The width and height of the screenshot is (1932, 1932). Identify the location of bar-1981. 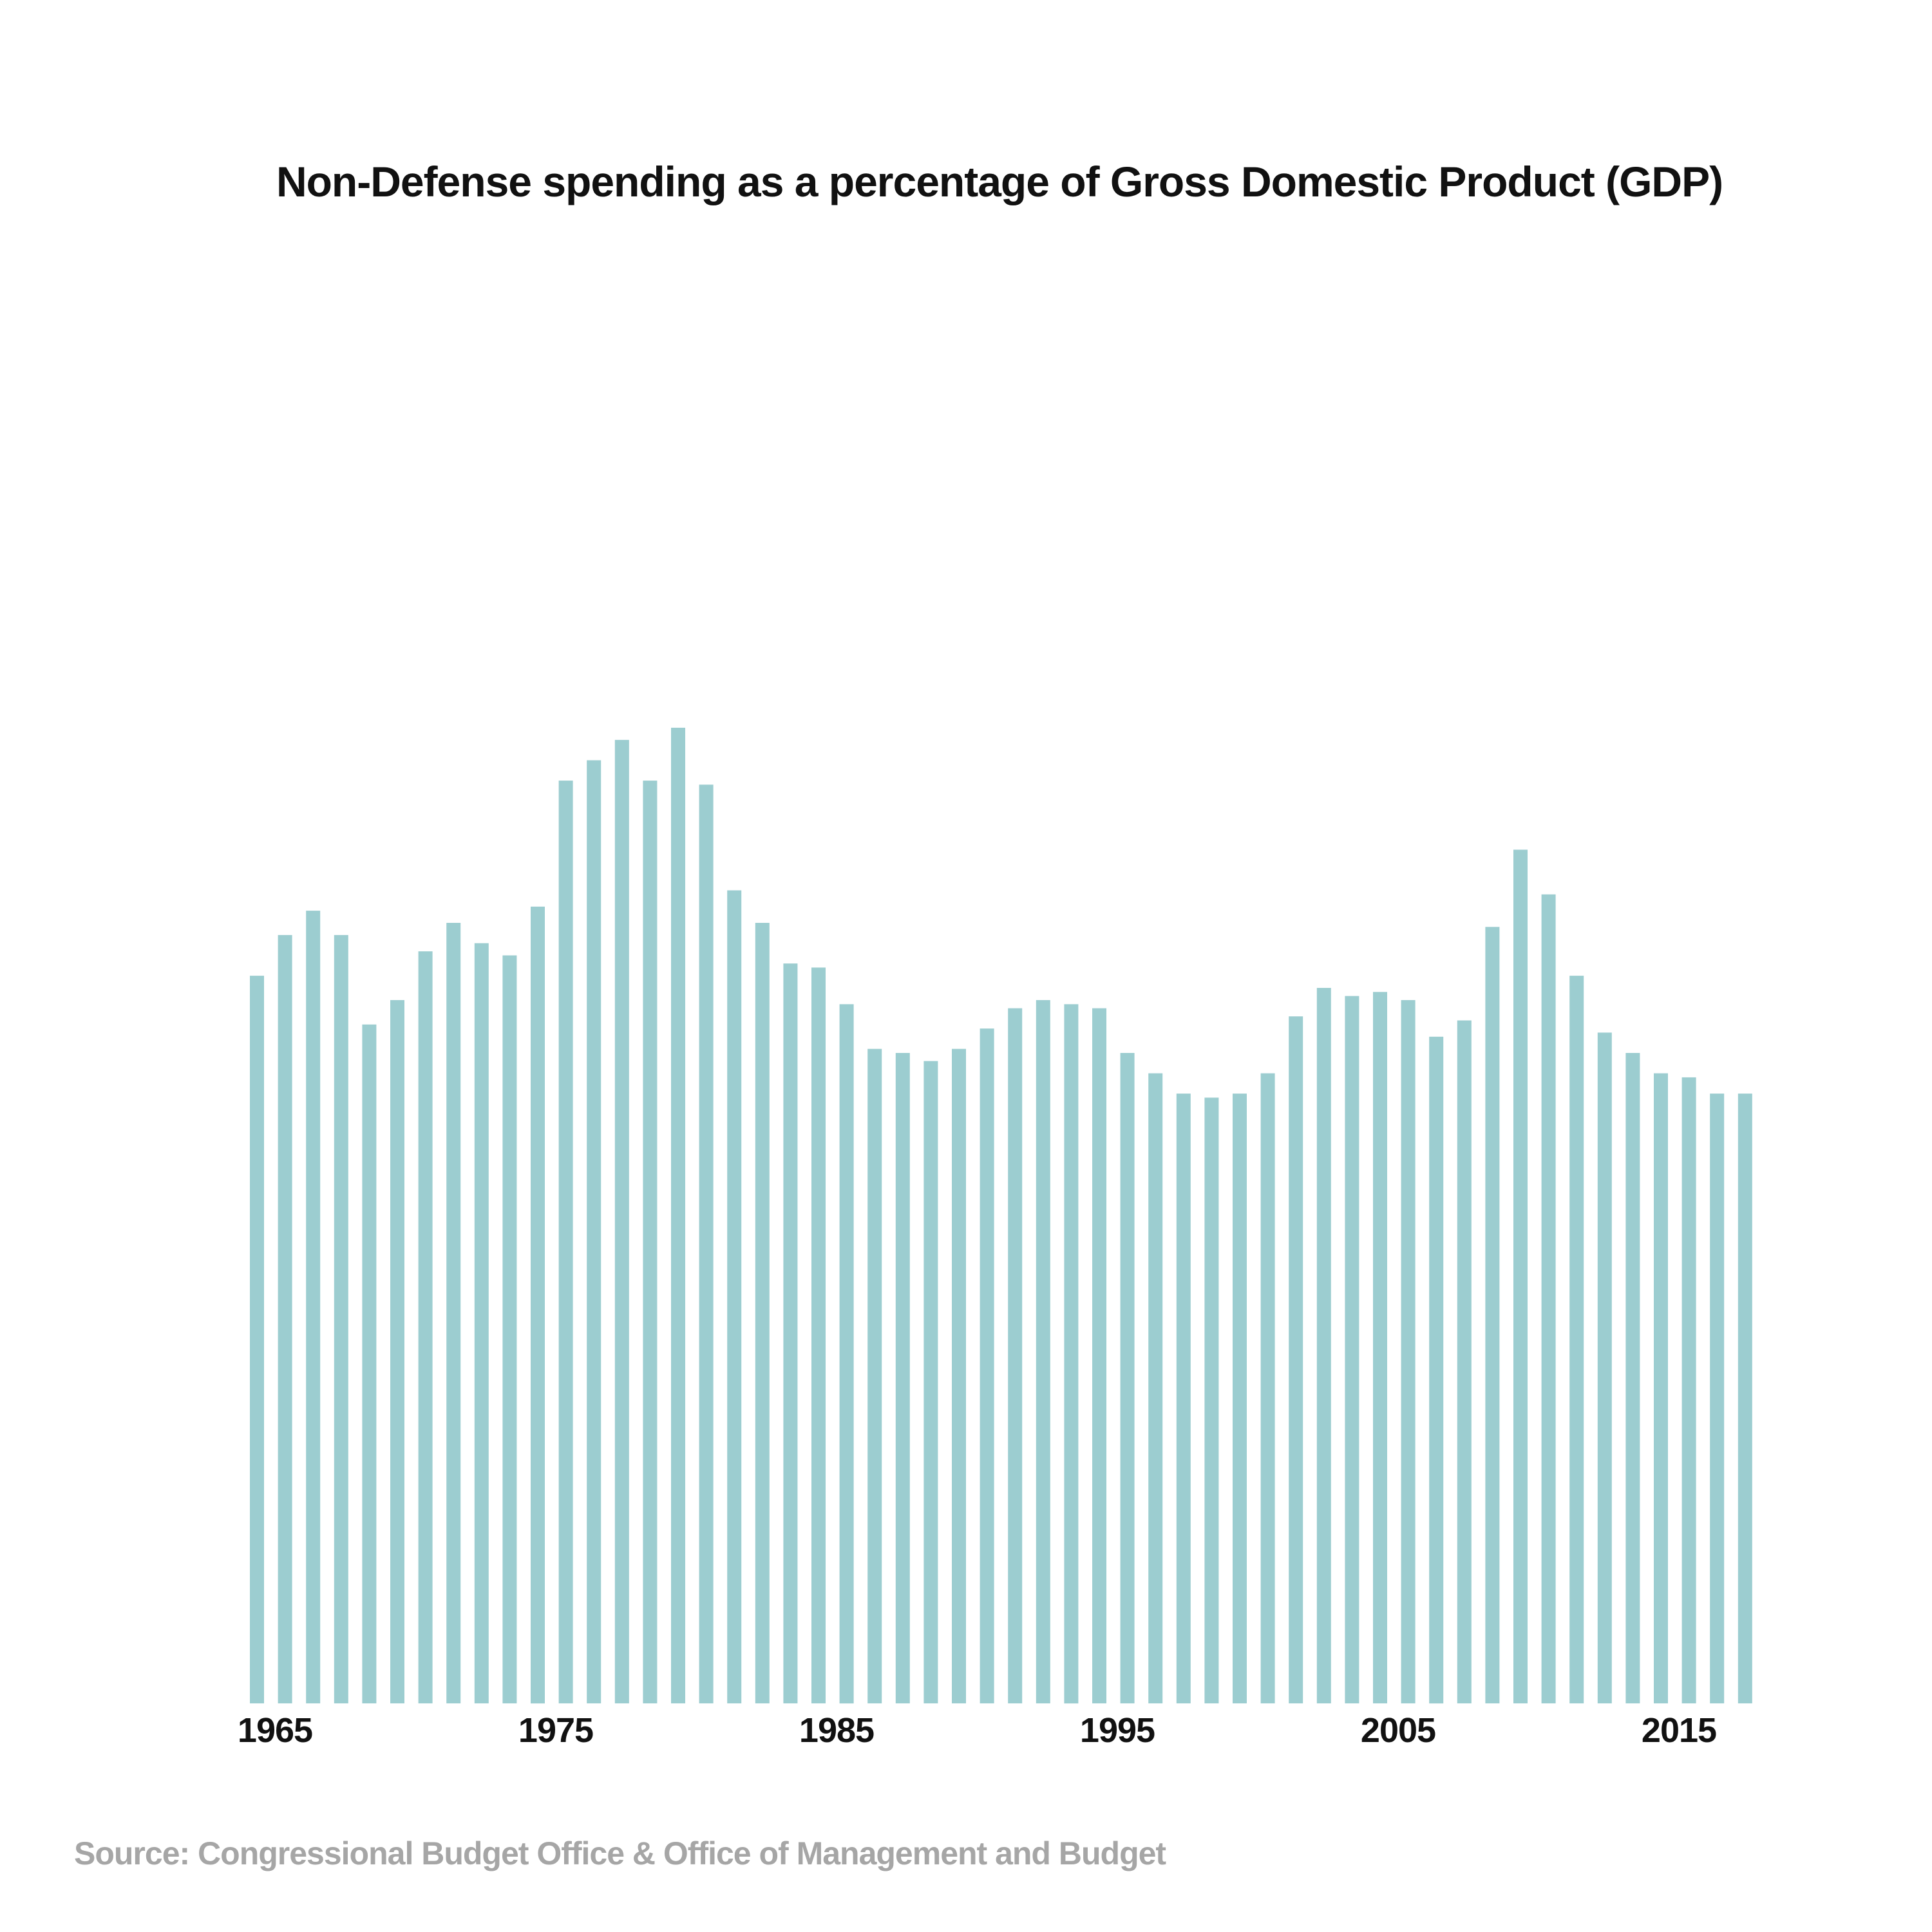
(707, 1243).